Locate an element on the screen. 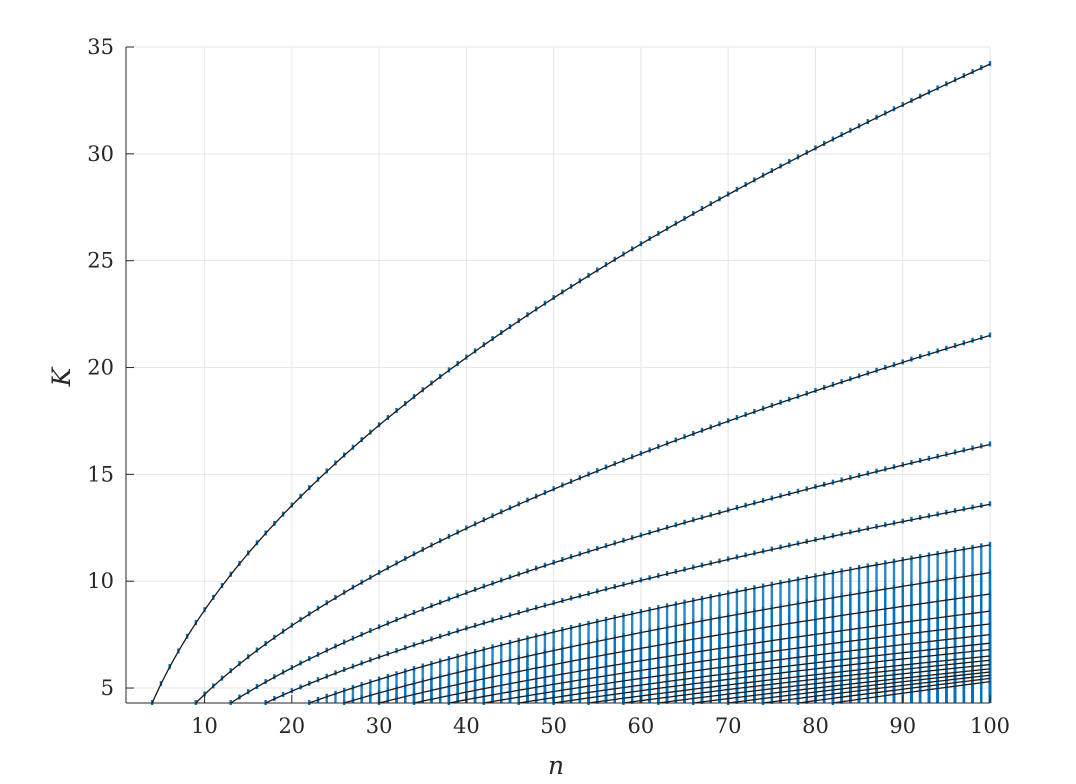 The height and width of the screenshot is (784, 1076). series-5-curve is located at coordinates (650, 624).